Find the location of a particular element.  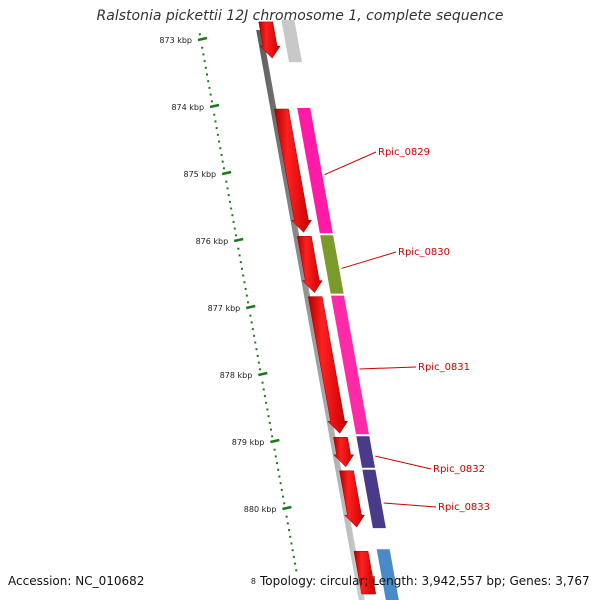

ruler-label: 875 kbp is located at coordinates (200, 174).